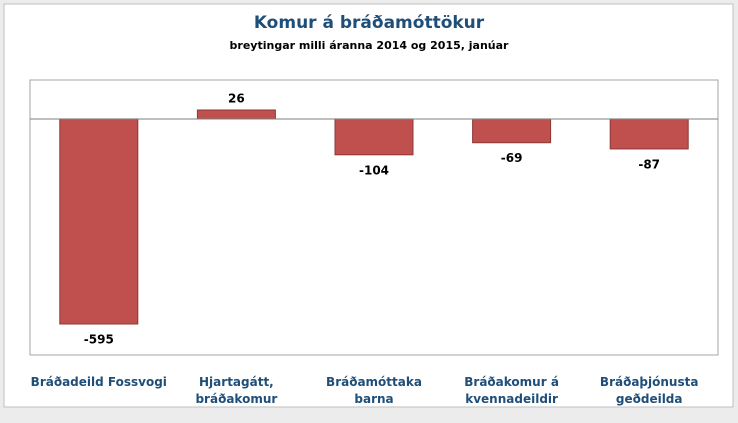 The height and width of the screenshot is (423, 738). I want to click on chart-title: Komur á bráðamóttökur, so click(369, 23).